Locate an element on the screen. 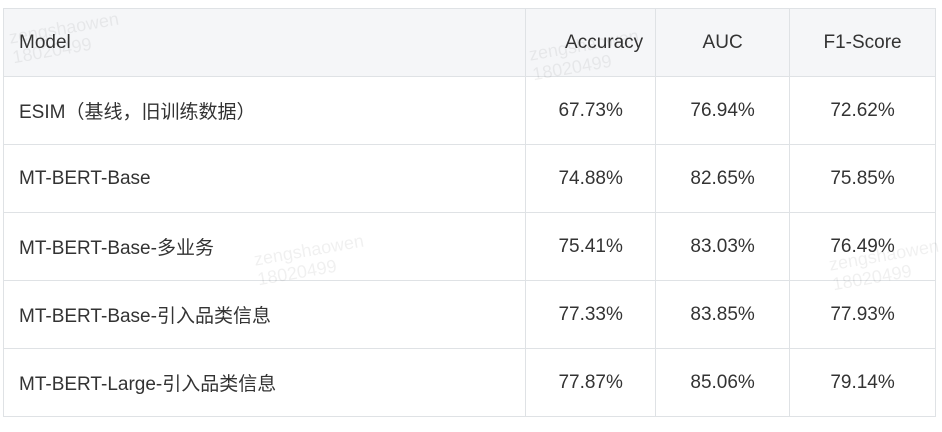 The width and height of the screenshot is (942, 432). accuracy-cell: 77.87% is located at coordinates (591, 382).